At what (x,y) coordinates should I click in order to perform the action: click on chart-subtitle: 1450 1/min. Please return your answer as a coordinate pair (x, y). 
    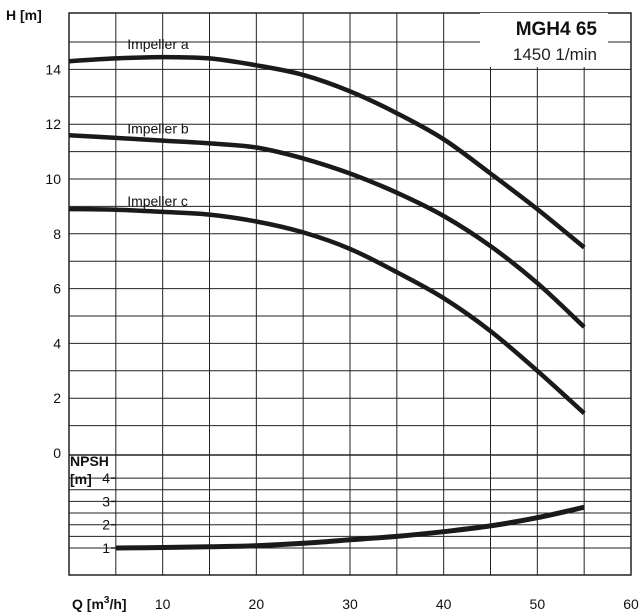
    Looking at the image, I should click on (555, 54).